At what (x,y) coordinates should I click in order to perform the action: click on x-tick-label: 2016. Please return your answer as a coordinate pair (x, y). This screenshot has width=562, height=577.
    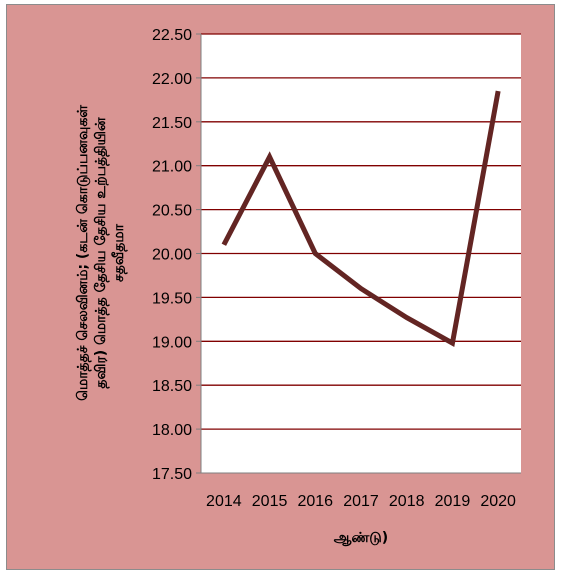
    Looking at the image, I should click on (315, 501).